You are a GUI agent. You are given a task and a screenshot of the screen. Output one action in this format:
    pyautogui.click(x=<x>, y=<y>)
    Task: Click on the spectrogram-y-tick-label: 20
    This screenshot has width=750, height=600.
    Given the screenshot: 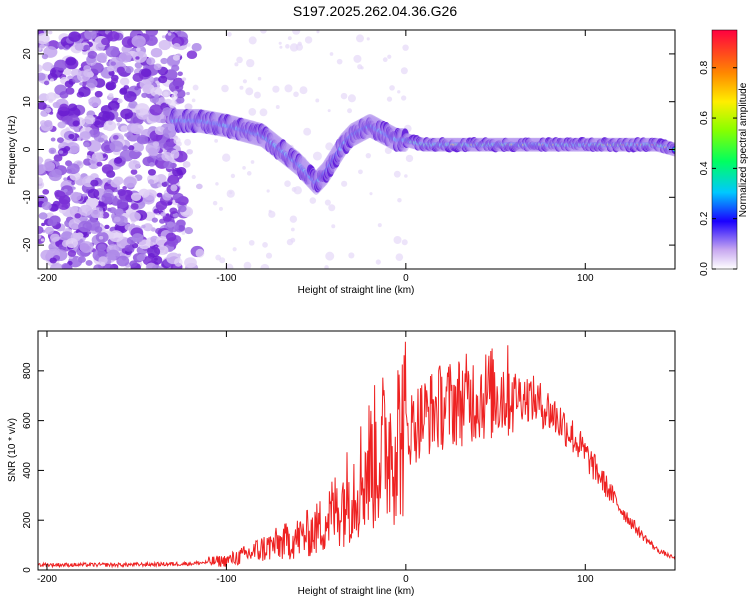 What is the action you would take?
    pyautogui.click(x=27, y=54)
    